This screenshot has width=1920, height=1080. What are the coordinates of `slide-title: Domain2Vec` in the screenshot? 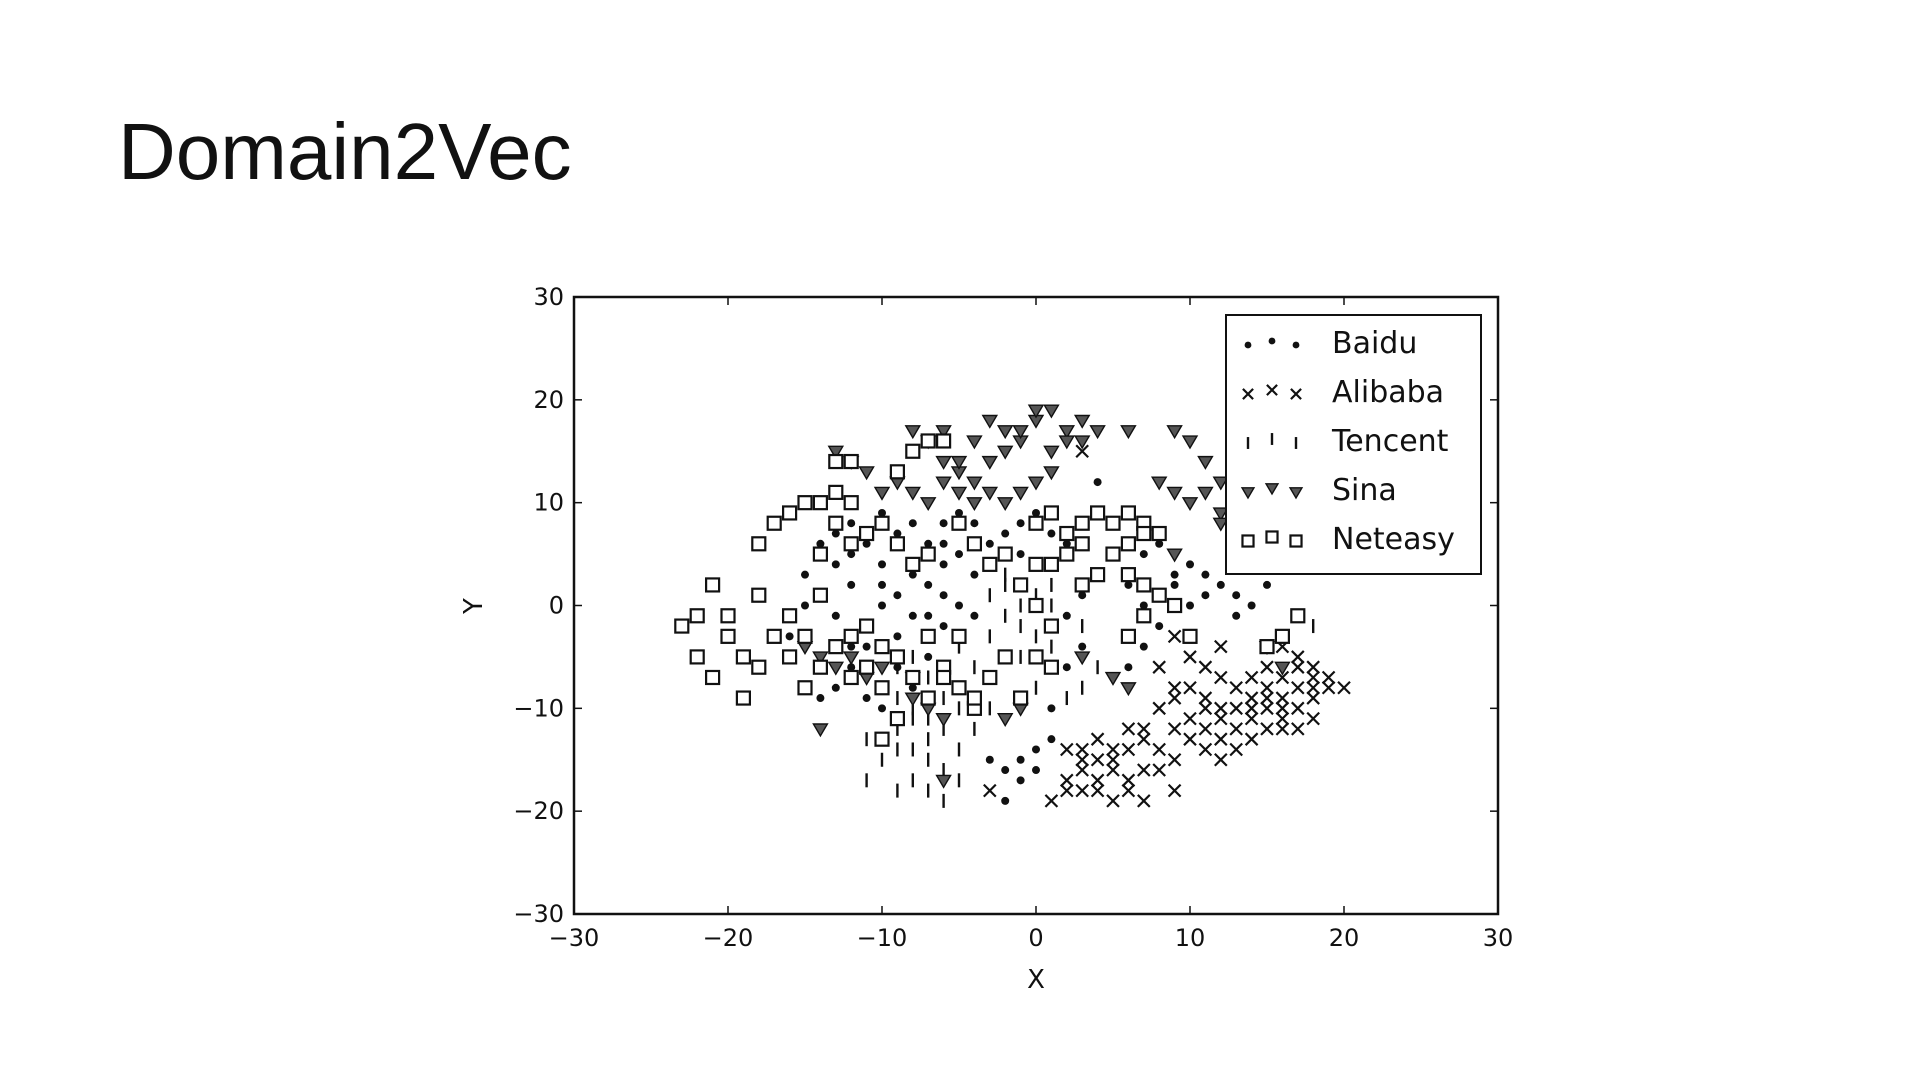 It's located at (345, 151).